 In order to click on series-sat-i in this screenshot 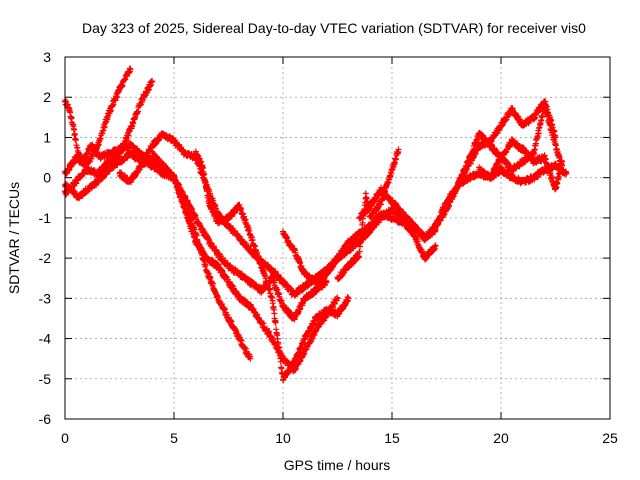, I will do `click(368, 214)`.